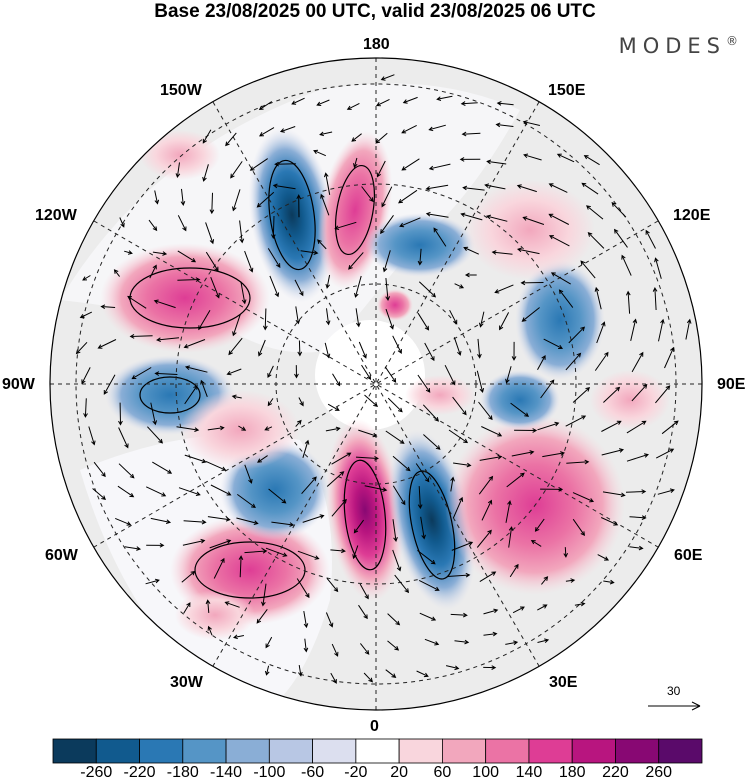 This screenshot has width=750, height=783. Describe the element at coordinates (376, 44) in the screenshot. I see `lon-label-180: 180` at that location.